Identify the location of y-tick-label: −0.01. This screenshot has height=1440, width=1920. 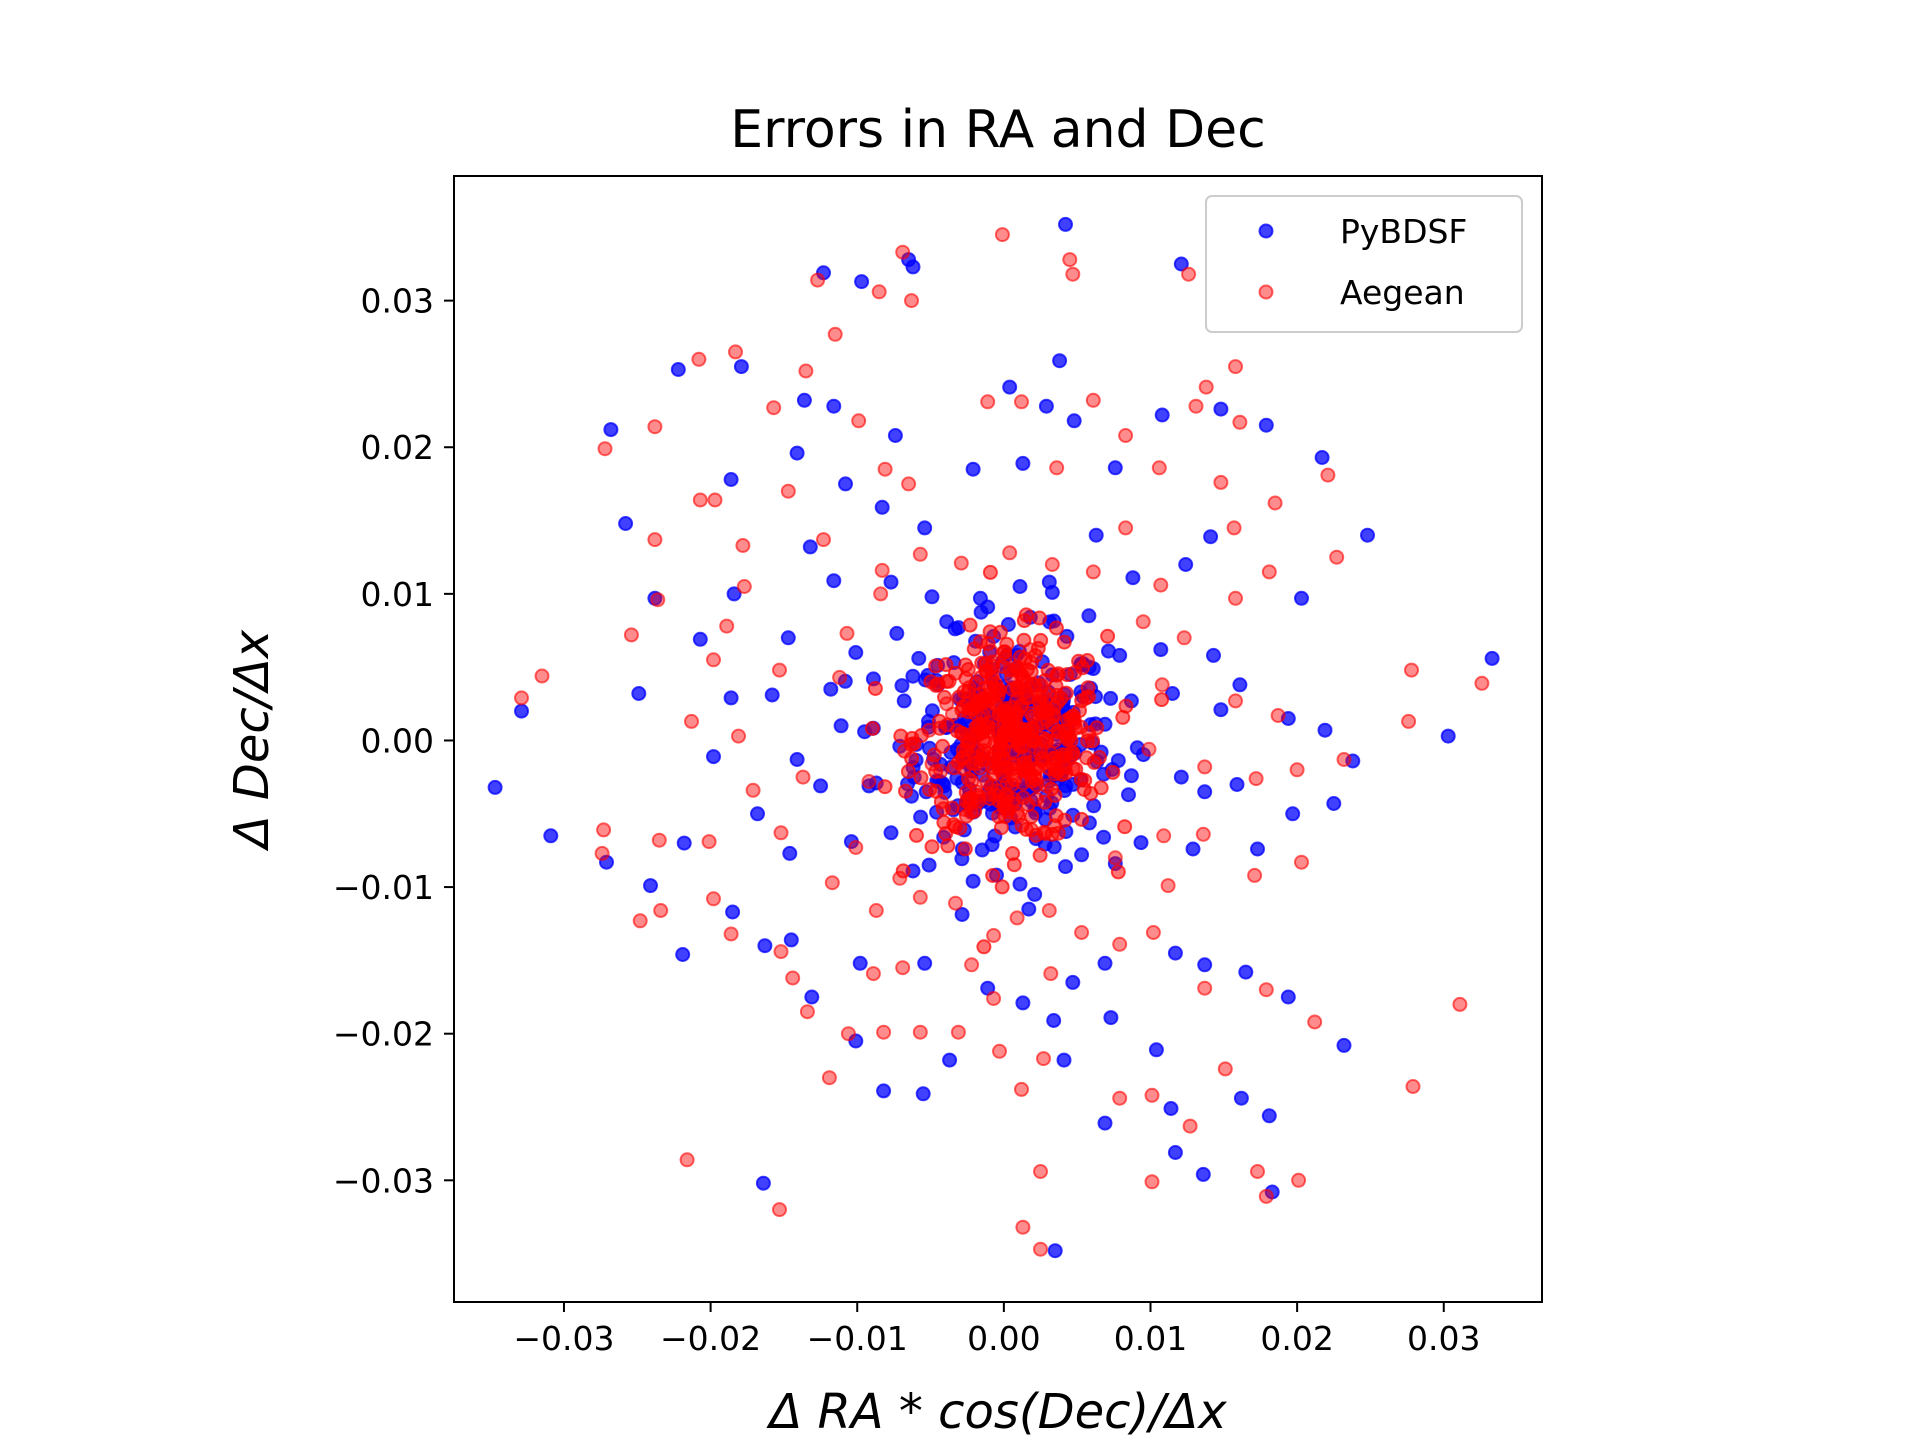
(383, 887).